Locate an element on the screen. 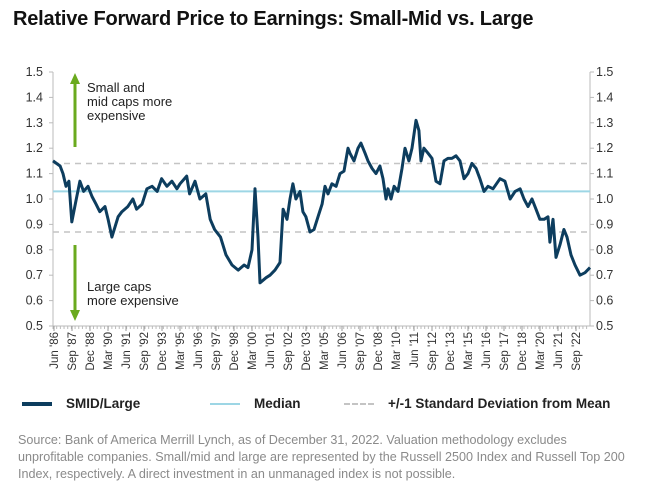 The height and width of the screenshot is (497, 645). y-tick-label-right: 0.9 is located at coordinates (604, 224).